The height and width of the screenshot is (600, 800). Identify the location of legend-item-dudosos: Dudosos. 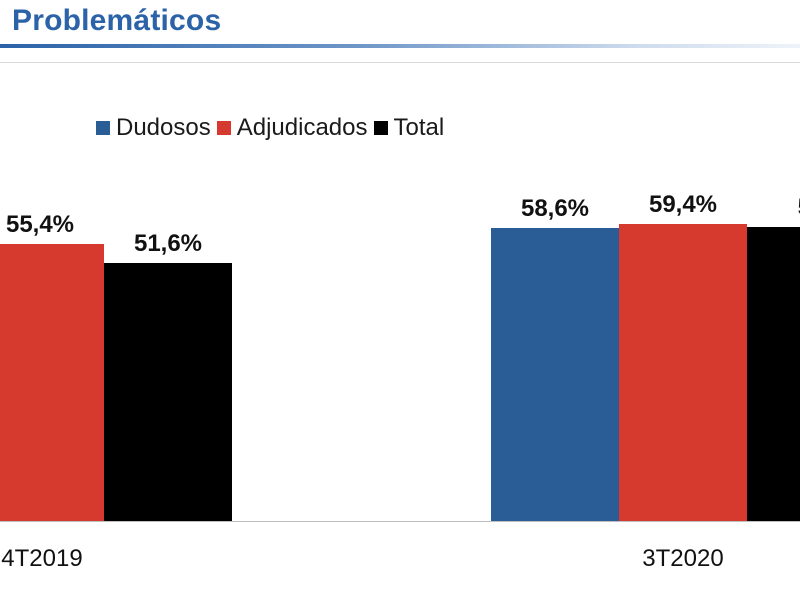
(153, 128).